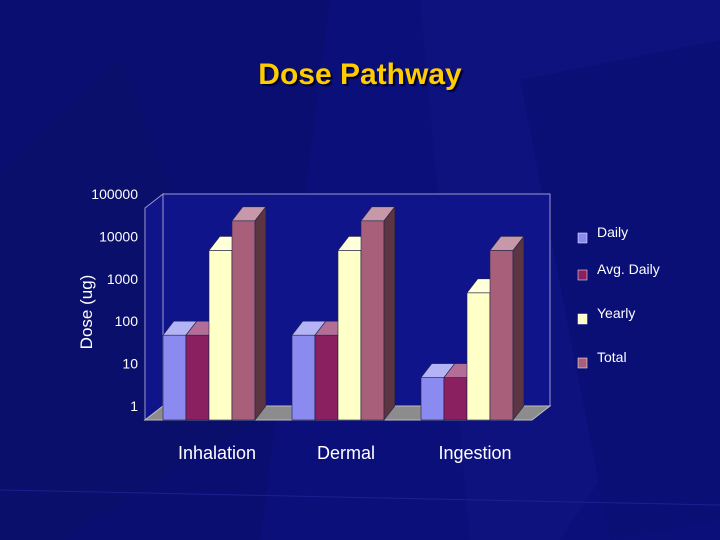 This screenshot has height=540, width=720. I want to click on legend-label: Yearly, so click(616, 313).